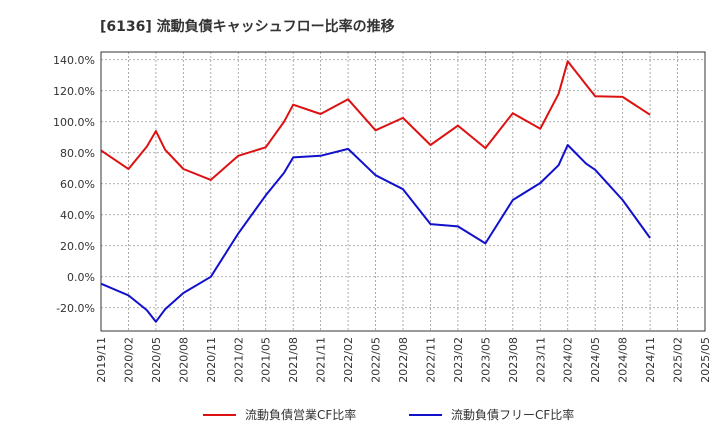 This screenshot has height=440, width=720. What do you see at coordinates (74, 122) in the screenshot?
I see `y-tick-label: 100.0%` at bounding box center [74, 122].